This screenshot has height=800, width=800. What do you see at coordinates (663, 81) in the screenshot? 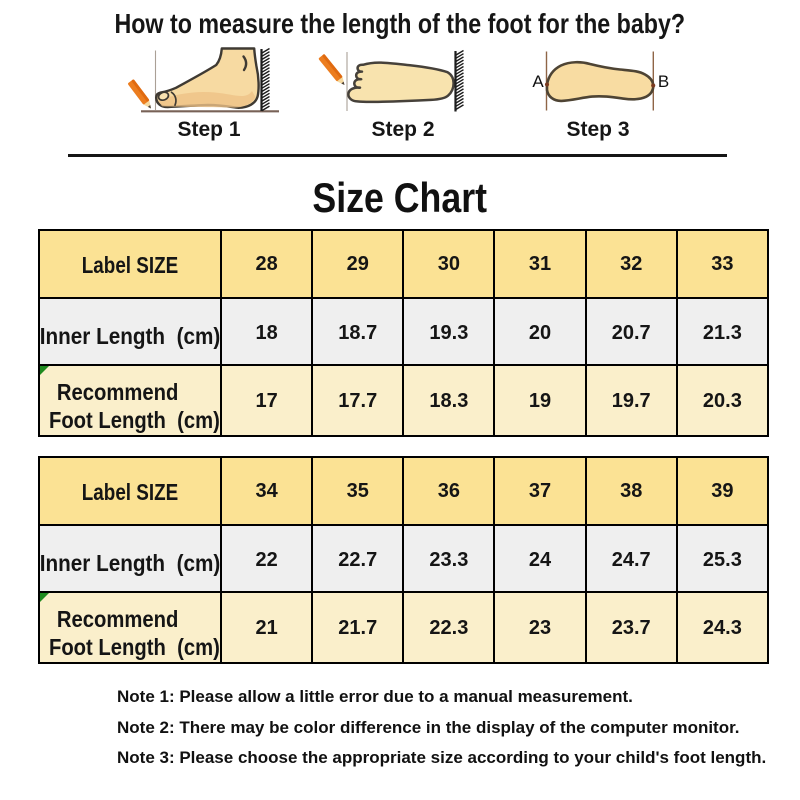
I see `svg-text: B` at bounding box center [663, 81].